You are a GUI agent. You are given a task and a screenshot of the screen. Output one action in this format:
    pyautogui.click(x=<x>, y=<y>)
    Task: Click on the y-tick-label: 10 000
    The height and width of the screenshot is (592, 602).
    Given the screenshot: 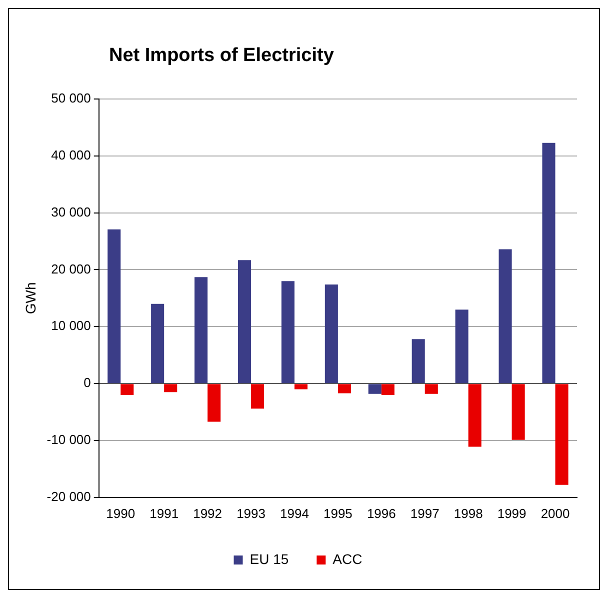 What is the action you would take?
    pyautogui.click(x=71, y=326)
    